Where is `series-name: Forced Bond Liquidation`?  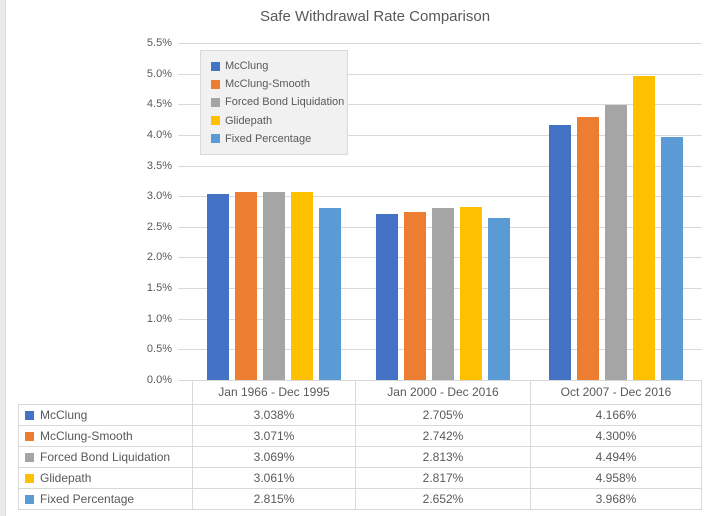
series-name: Forced Bond Liquidation is located at coordinates (105, 457).